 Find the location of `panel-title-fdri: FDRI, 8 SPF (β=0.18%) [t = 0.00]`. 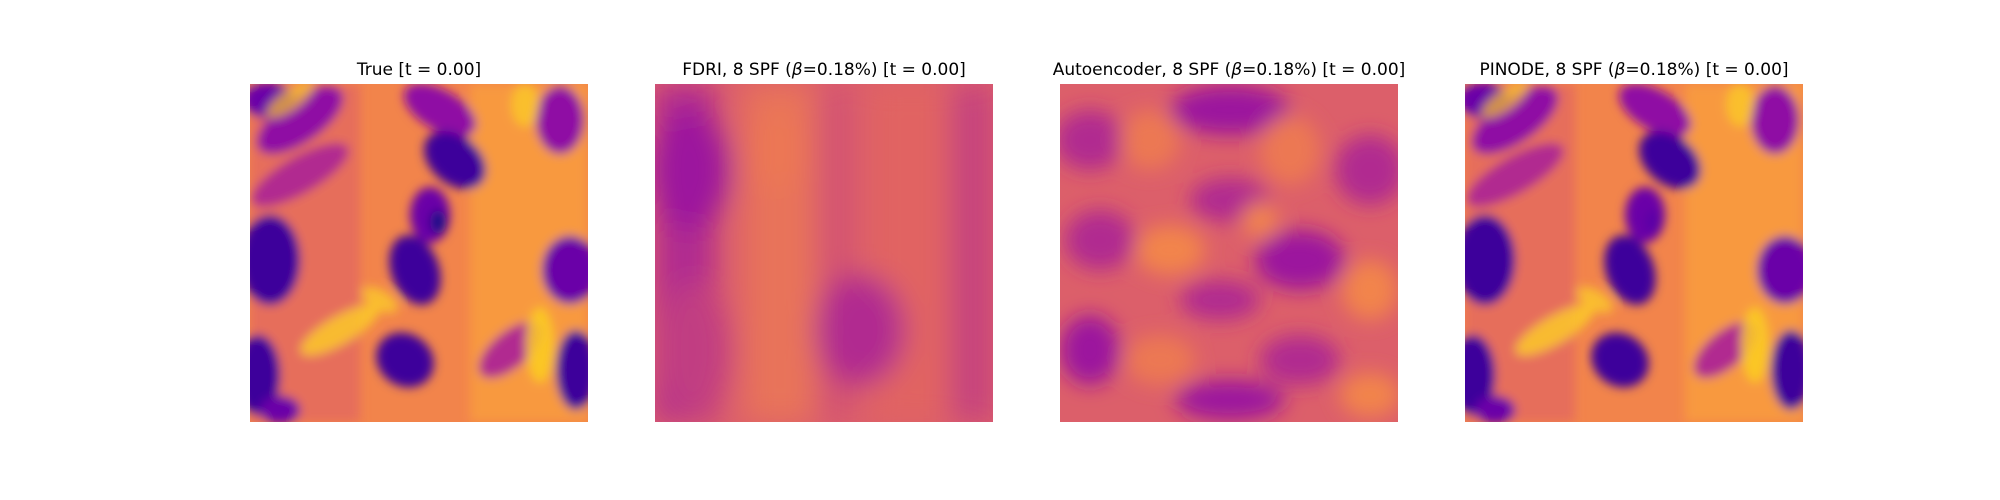

panel-title-fdri: FDRI, 8 SPF (β=0.18%) [t = 0.00] is located at coordinates (824, 70).